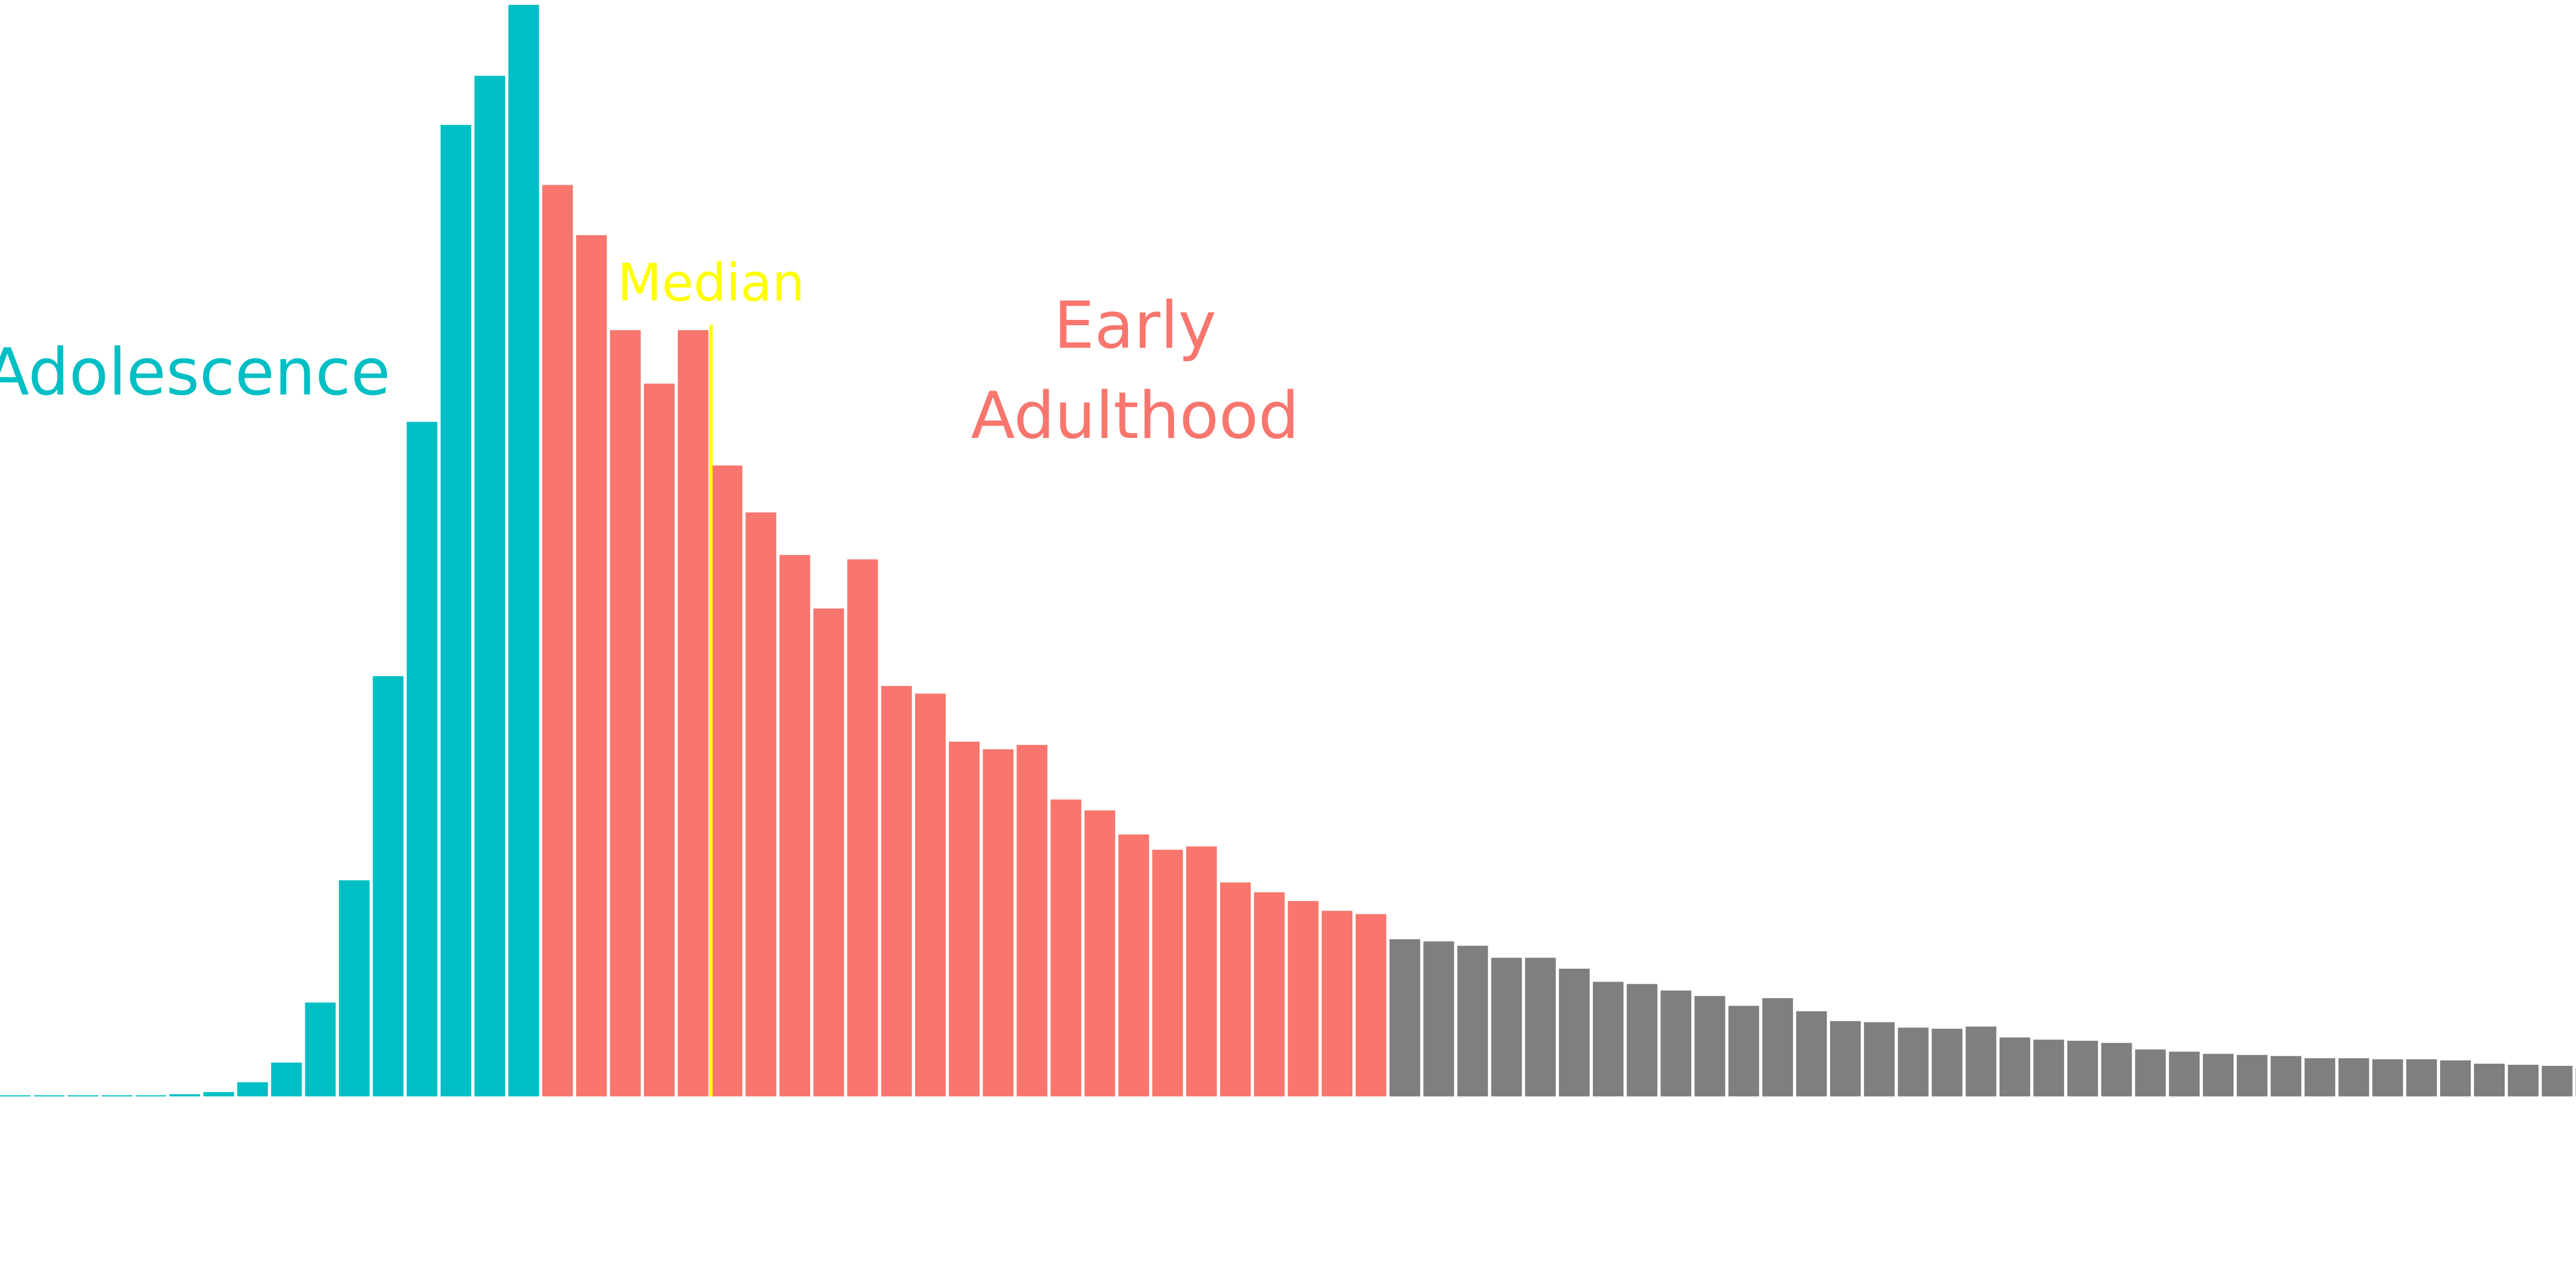 Image resolution: width=2576 pixels, height=1288 pixels. Describe the element at coordinates (1135, 416) in the screenshot. I see `segment-label-1-line-1: Adulthood` at that location.